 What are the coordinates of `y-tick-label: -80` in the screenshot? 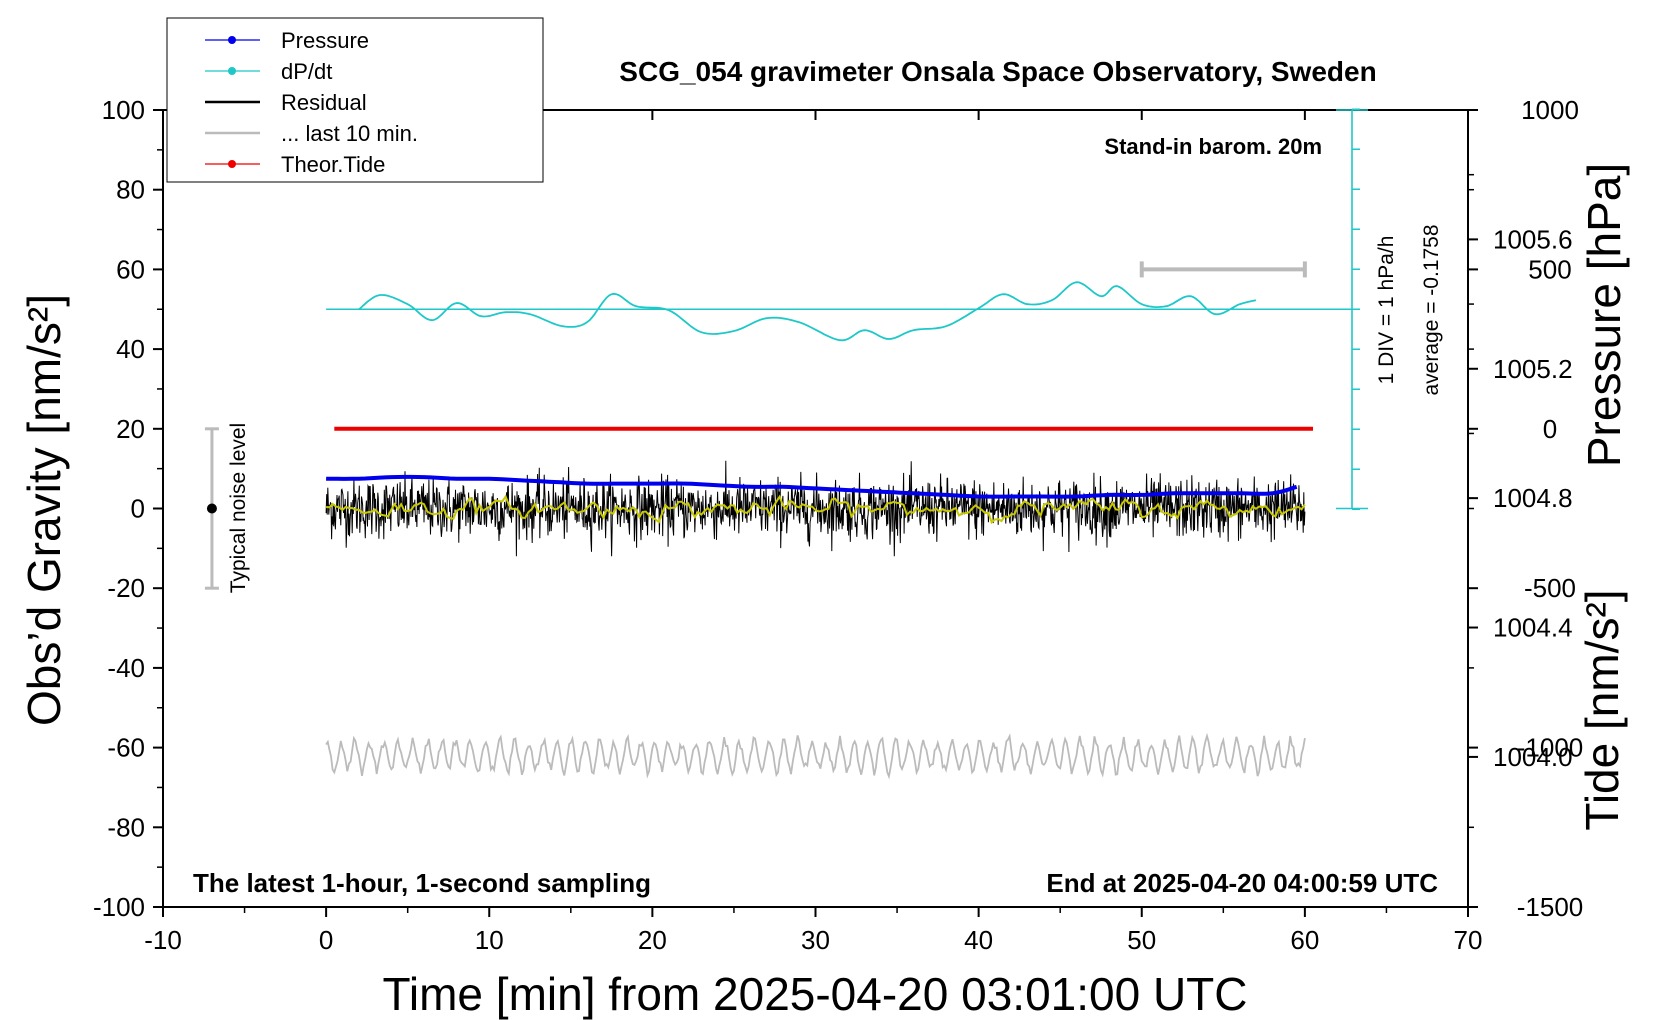 It's located at (126, 827).